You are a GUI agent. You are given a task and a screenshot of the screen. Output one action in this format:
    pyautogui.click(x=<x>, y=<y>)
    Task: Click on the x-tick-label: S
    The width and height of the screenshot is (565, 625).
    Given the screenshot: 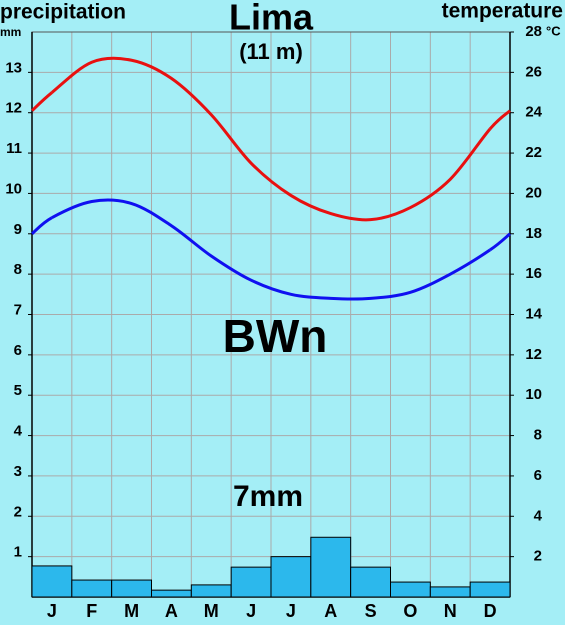 What is the action you would take?
    pyautogui.click(x=371, y=611)
    